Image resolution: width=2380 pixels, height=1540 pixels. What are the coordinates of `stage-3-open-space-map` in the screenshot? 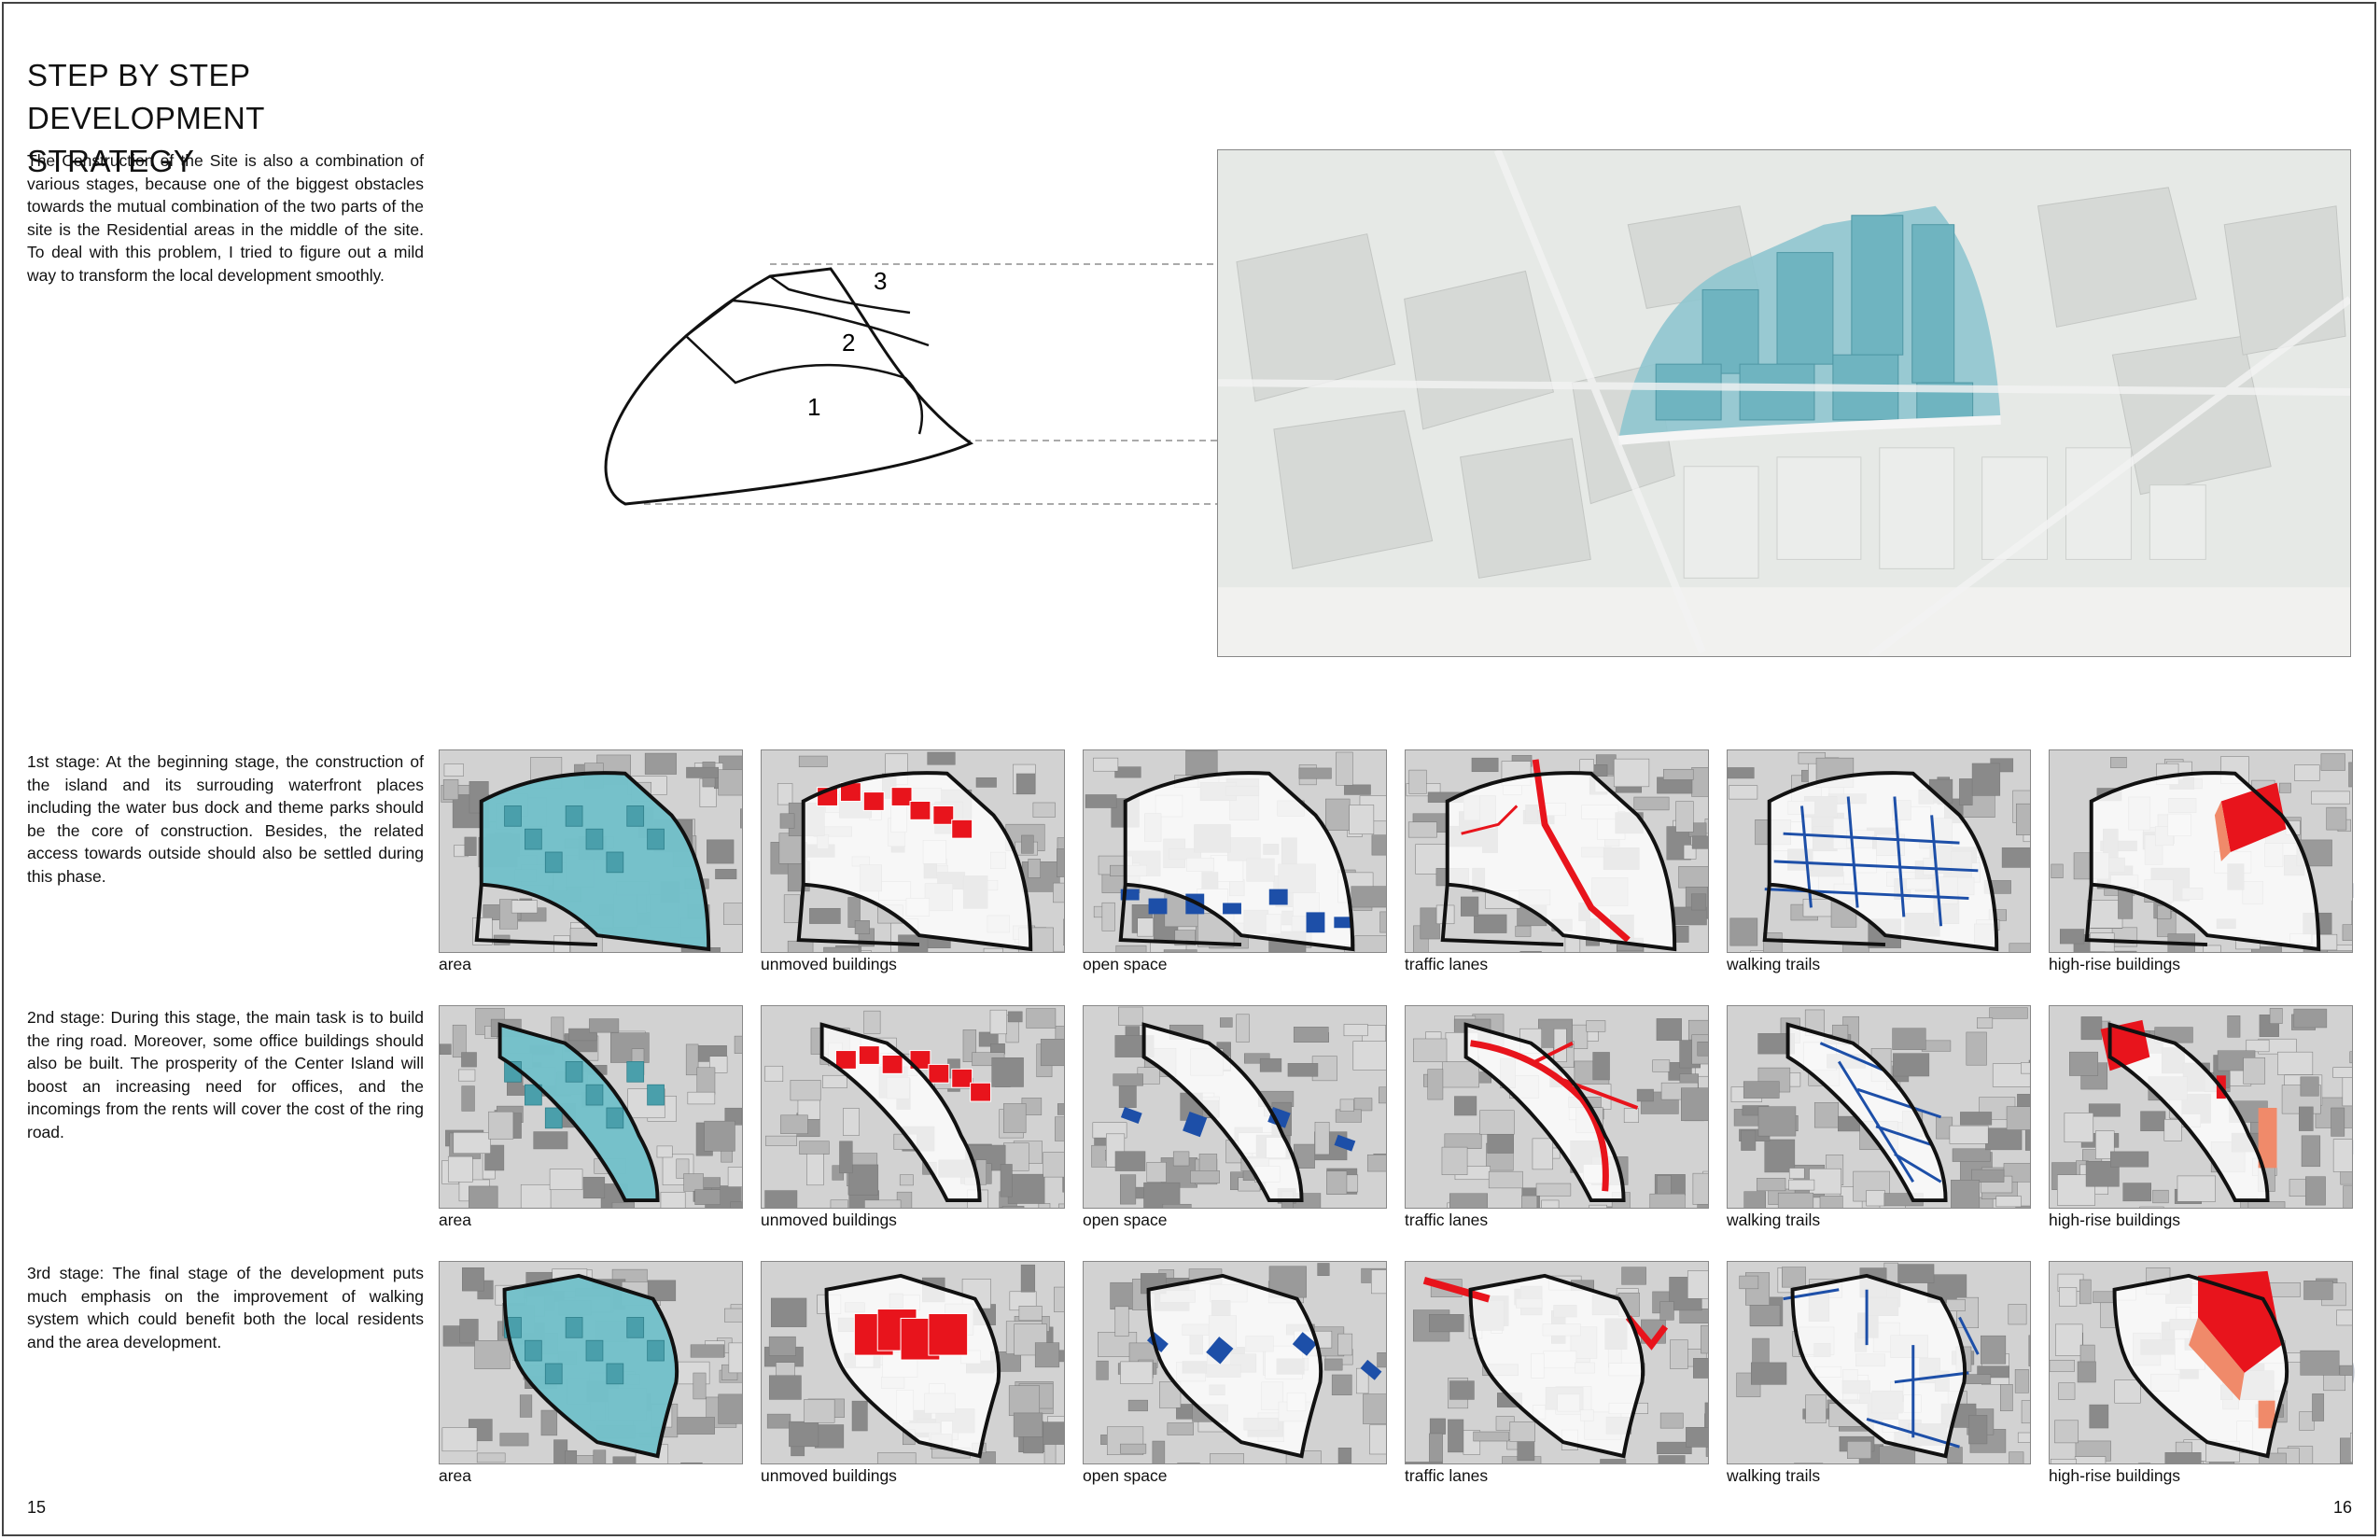 It's located at (1235, 1362).